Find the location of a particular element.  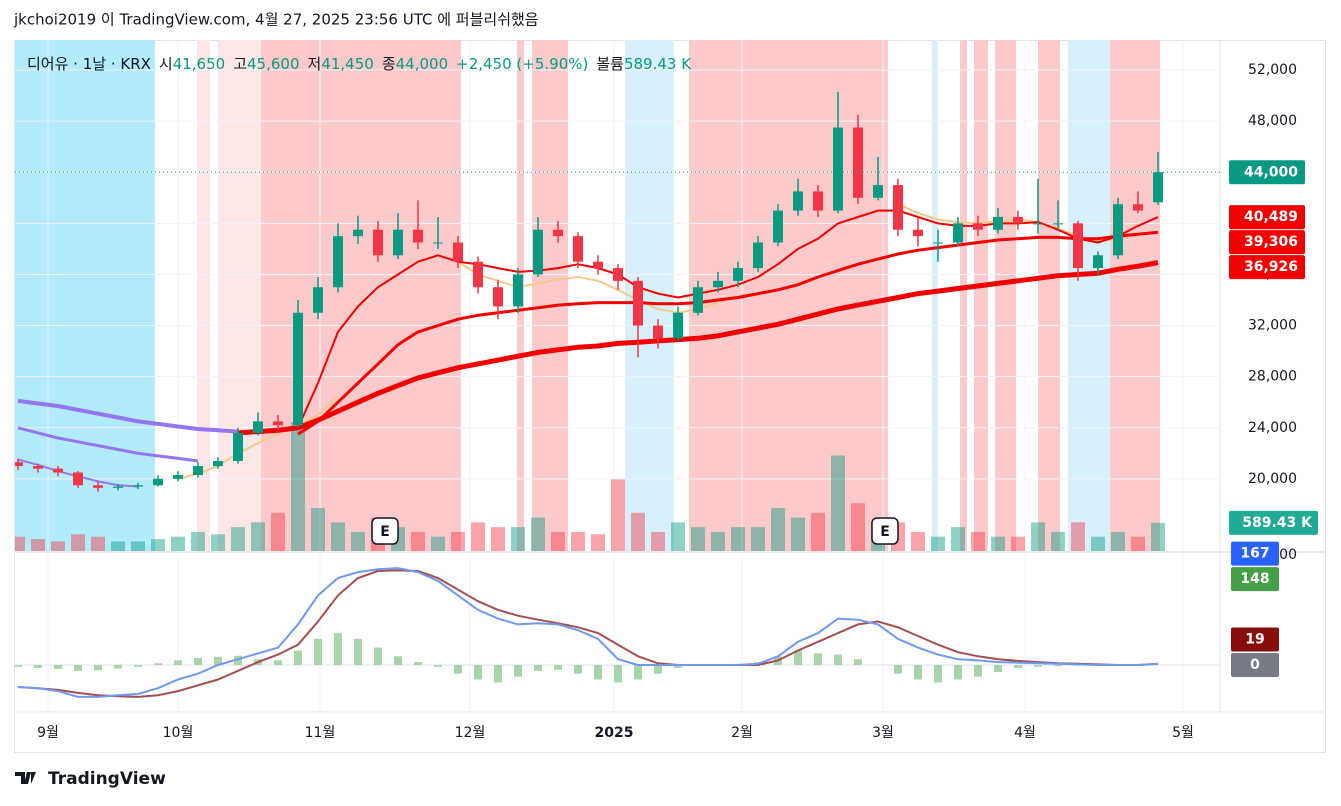

x-tick-label: 12월 is located at coordinates (470, 733).